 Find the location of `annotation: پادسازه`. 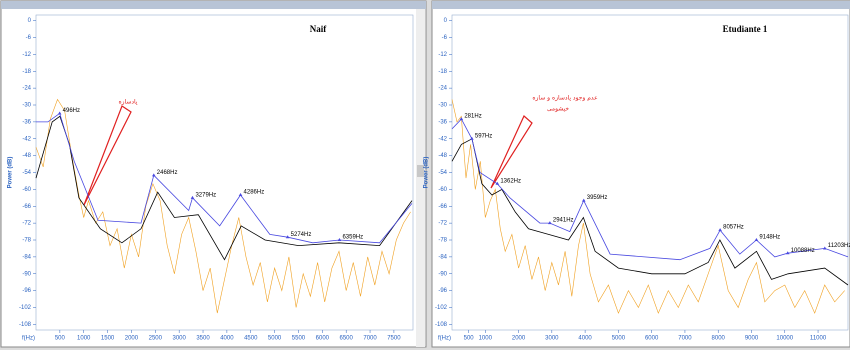

annotation: پادسازه is located at coordinates (127, 102).